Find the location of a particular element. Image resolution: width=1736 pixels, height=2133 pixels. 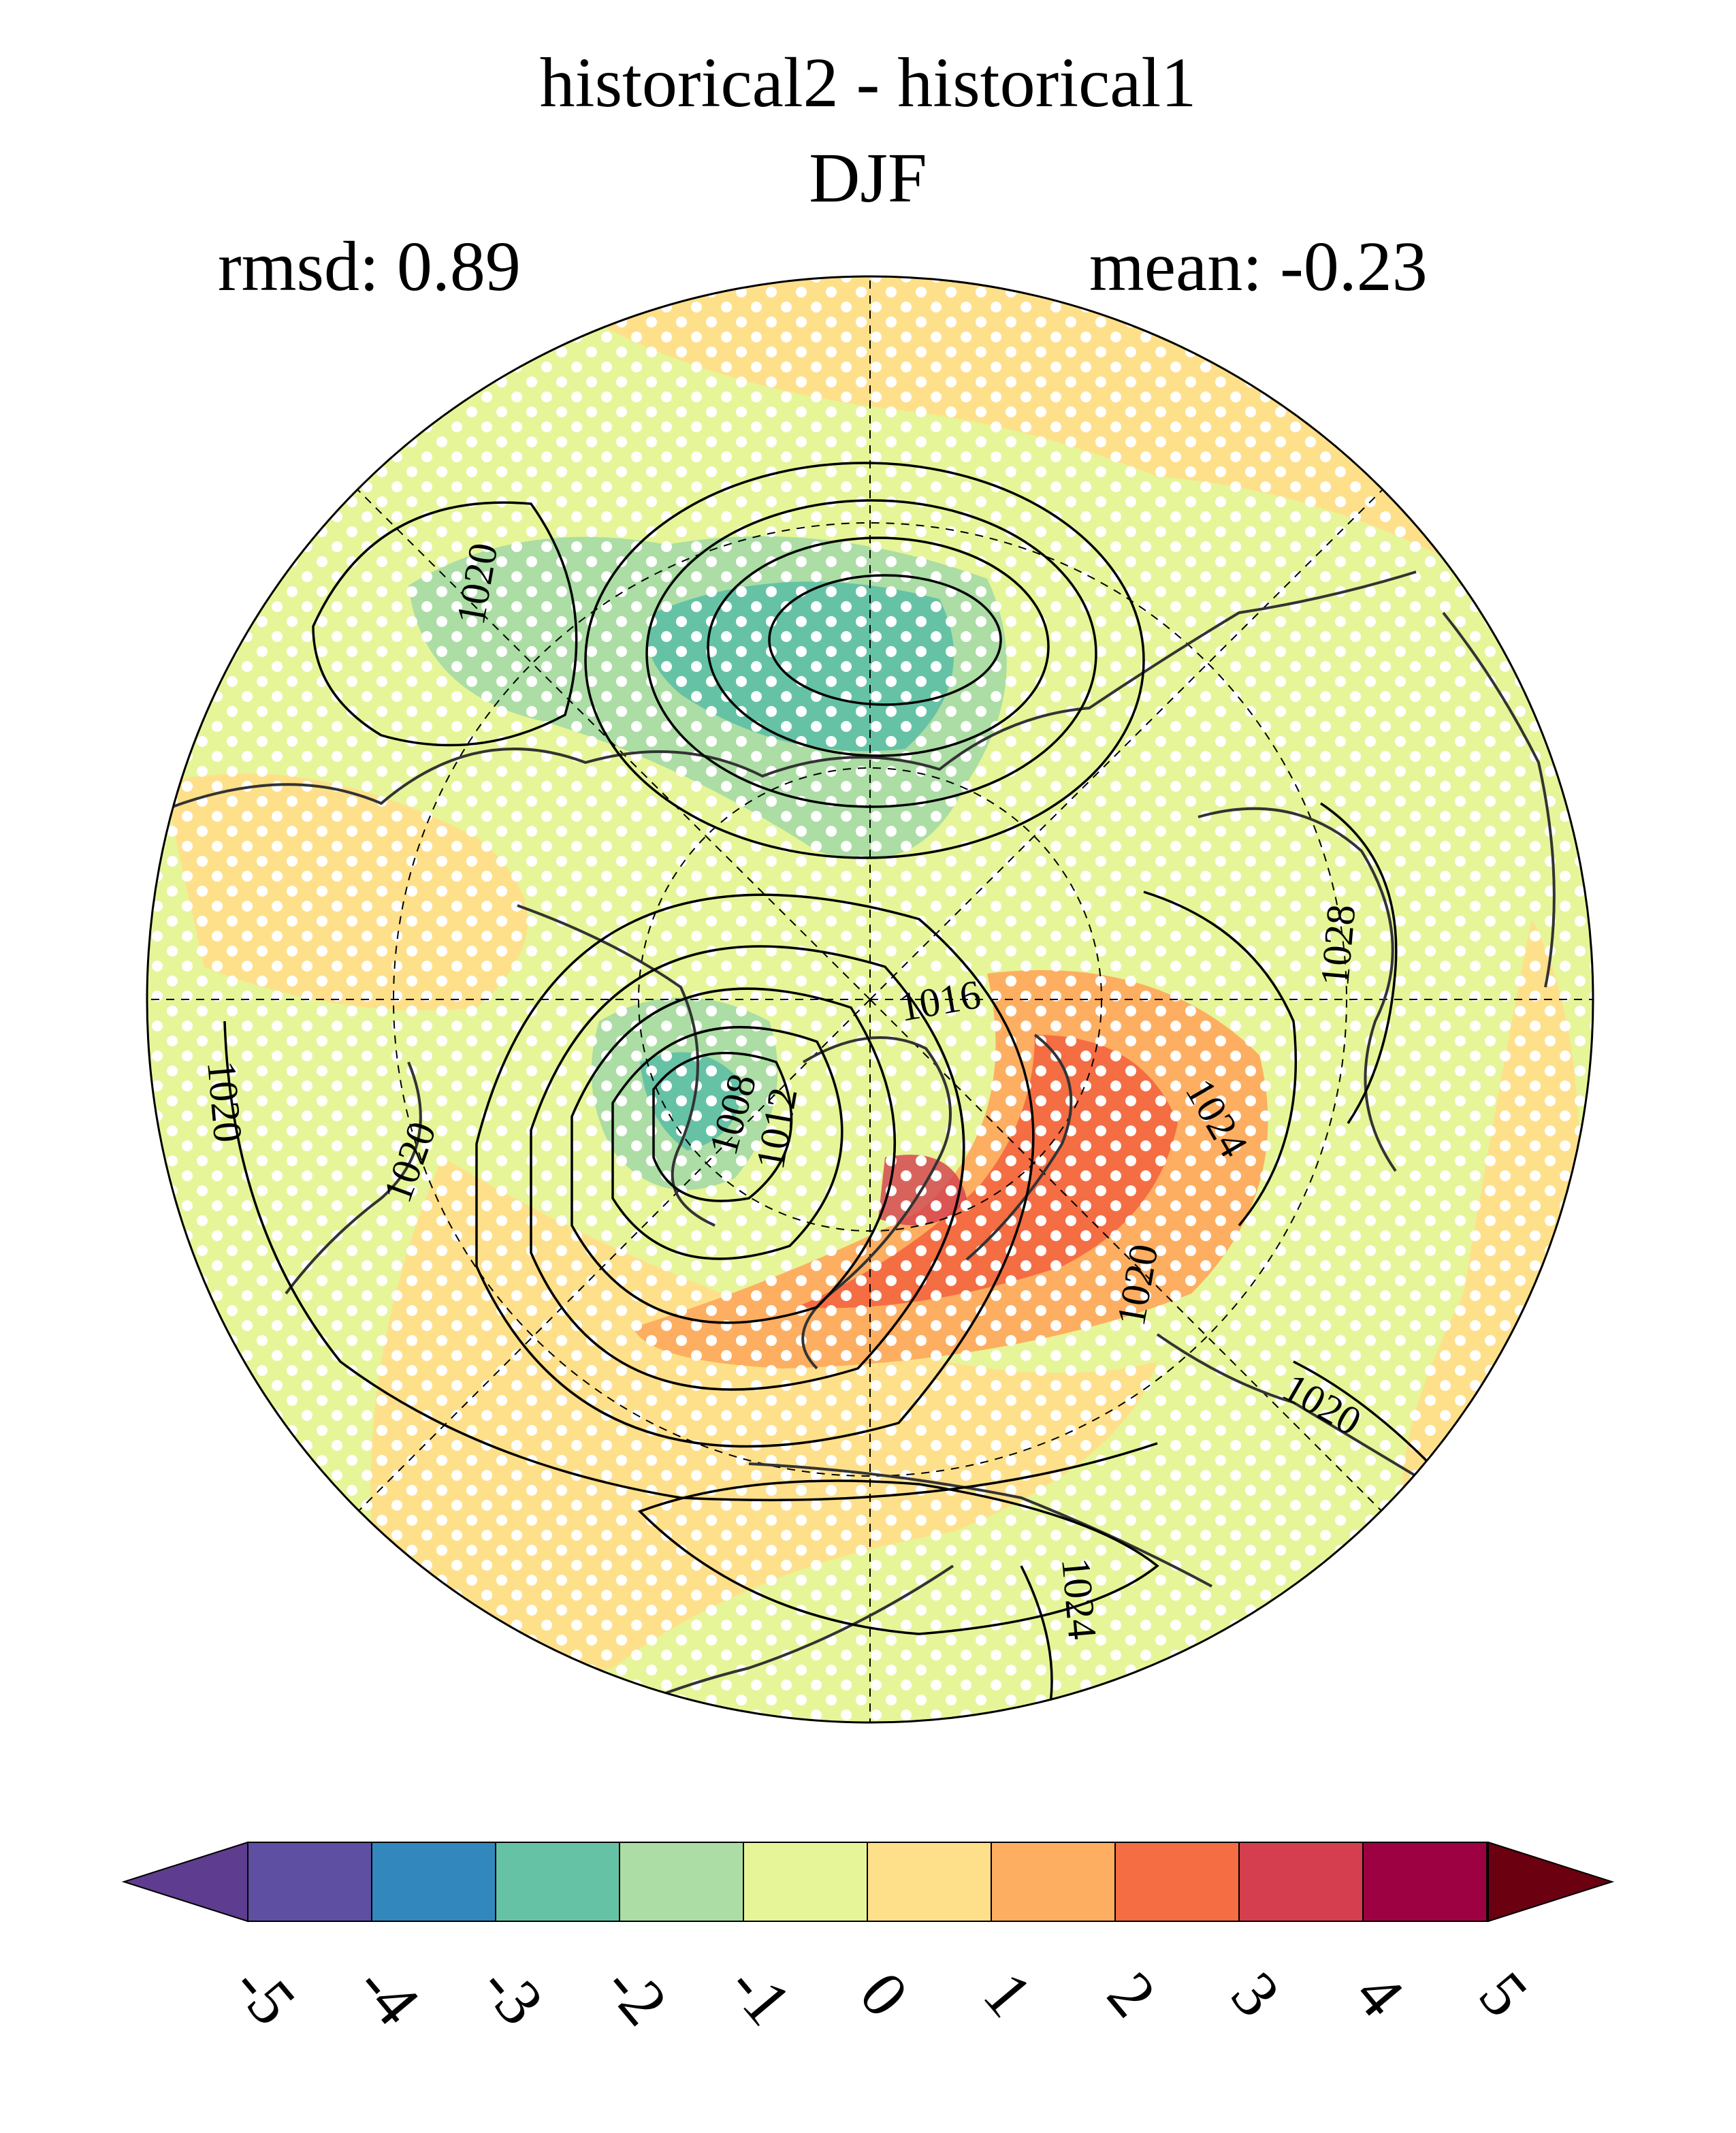

isobar-label: 1028 is located at coordinates (1338, 946).